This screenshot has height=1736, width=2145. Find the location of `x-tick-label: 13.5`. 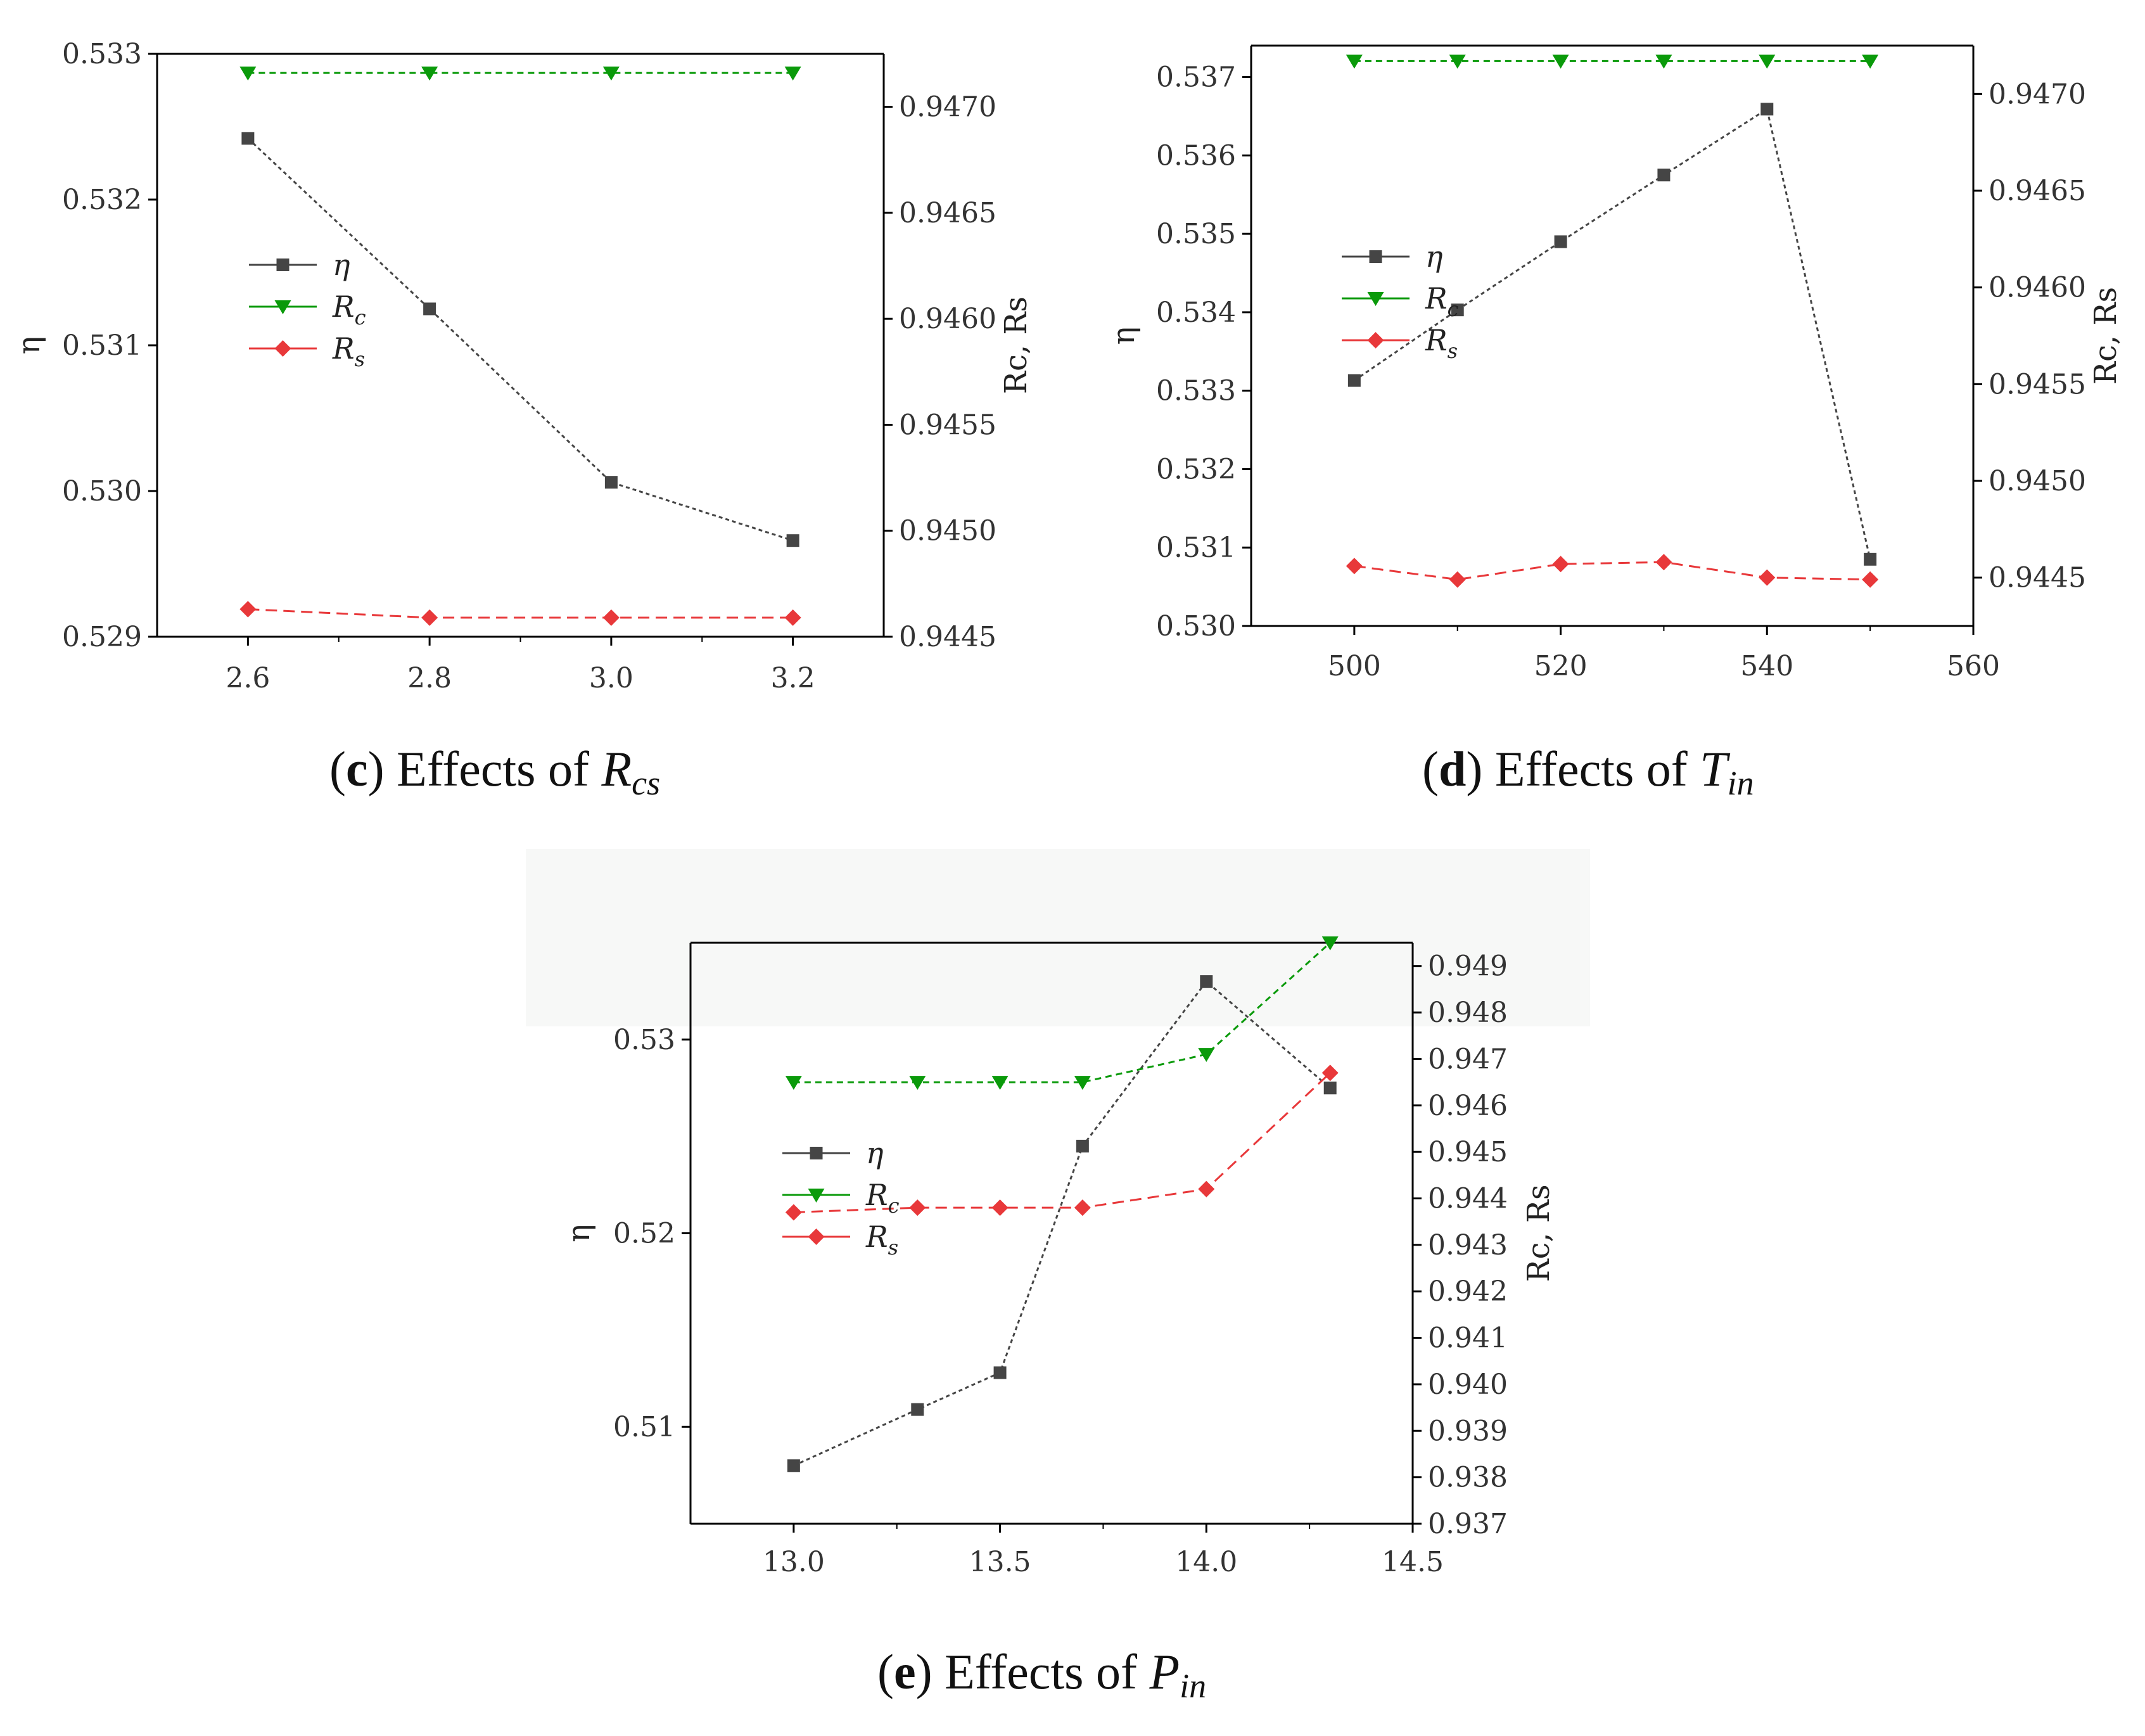

x-tick-label: 13.5 is located at coordinates (1000, 1562).